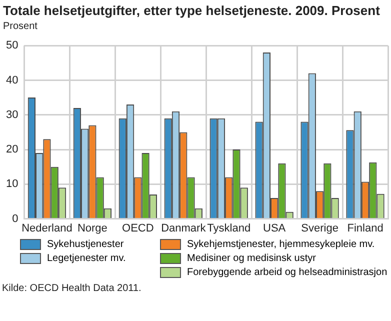 Image resolution: width=391 pixels, height=321 pixels. I want to click on x-tick-label: Sverige, so click(319, 228).